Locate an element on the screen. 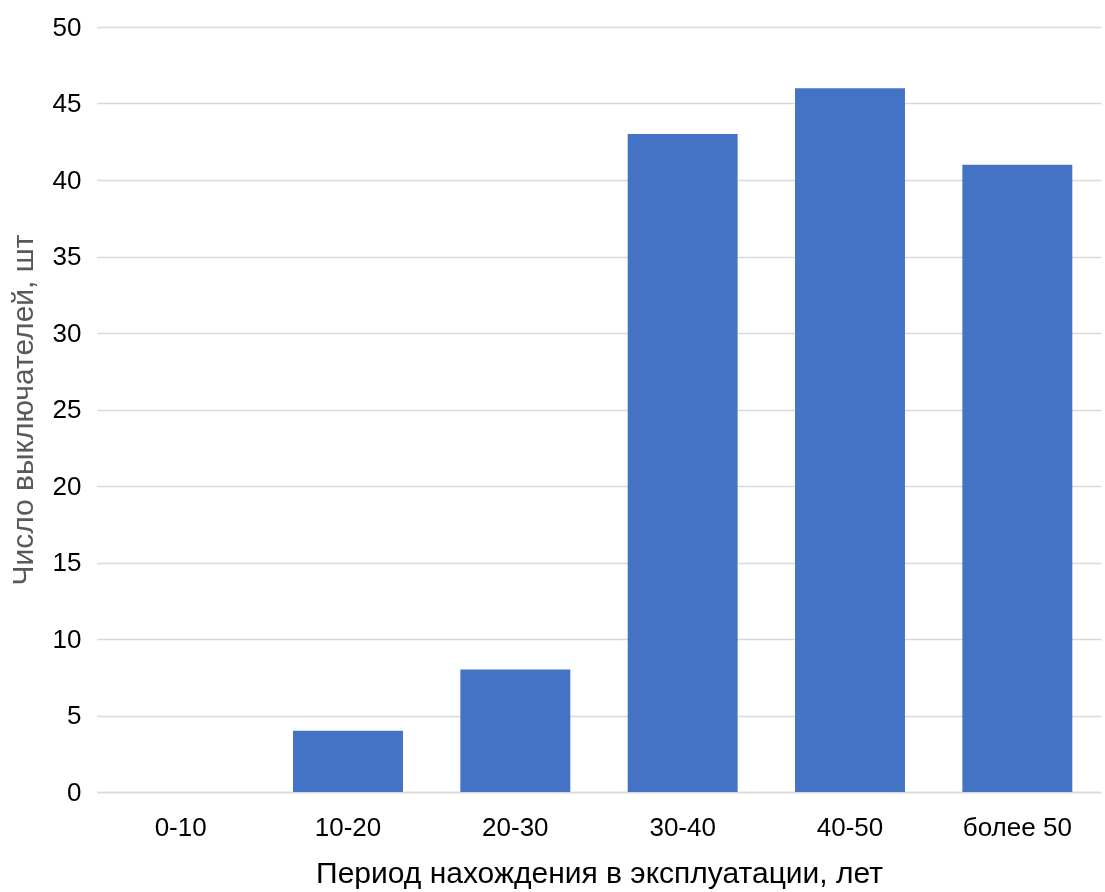 The height and width of the screenshot is (892, 1105). x-tick-label: 0-10 is located at coordinates (180, 826).